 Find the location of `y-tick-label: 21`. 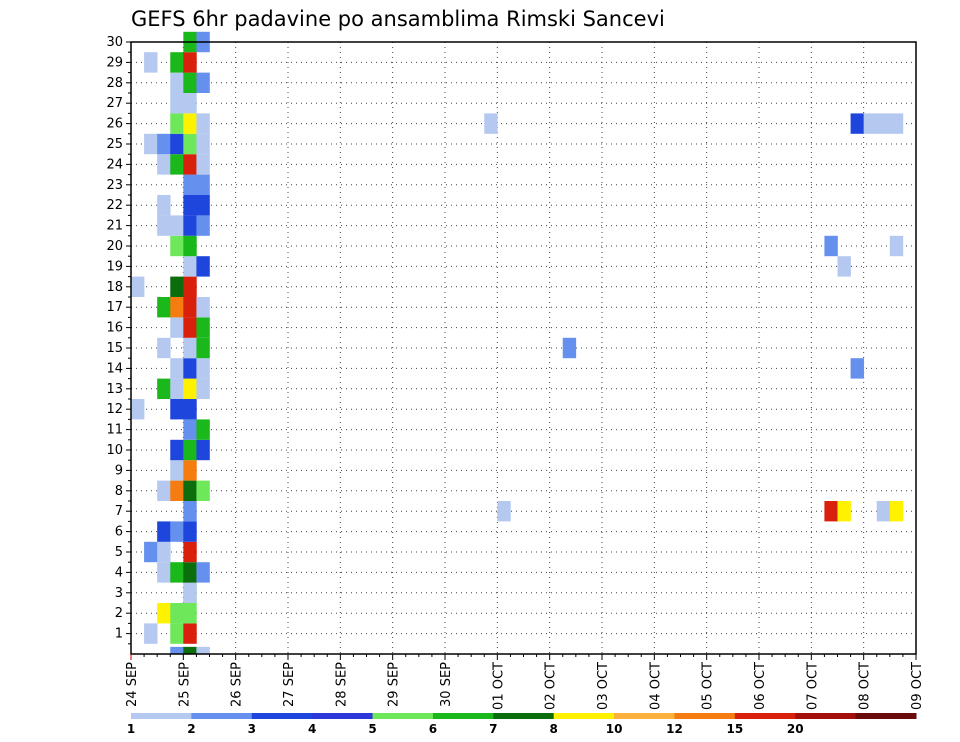

y-tick-label: 21 is located at coordinates (114, 226).